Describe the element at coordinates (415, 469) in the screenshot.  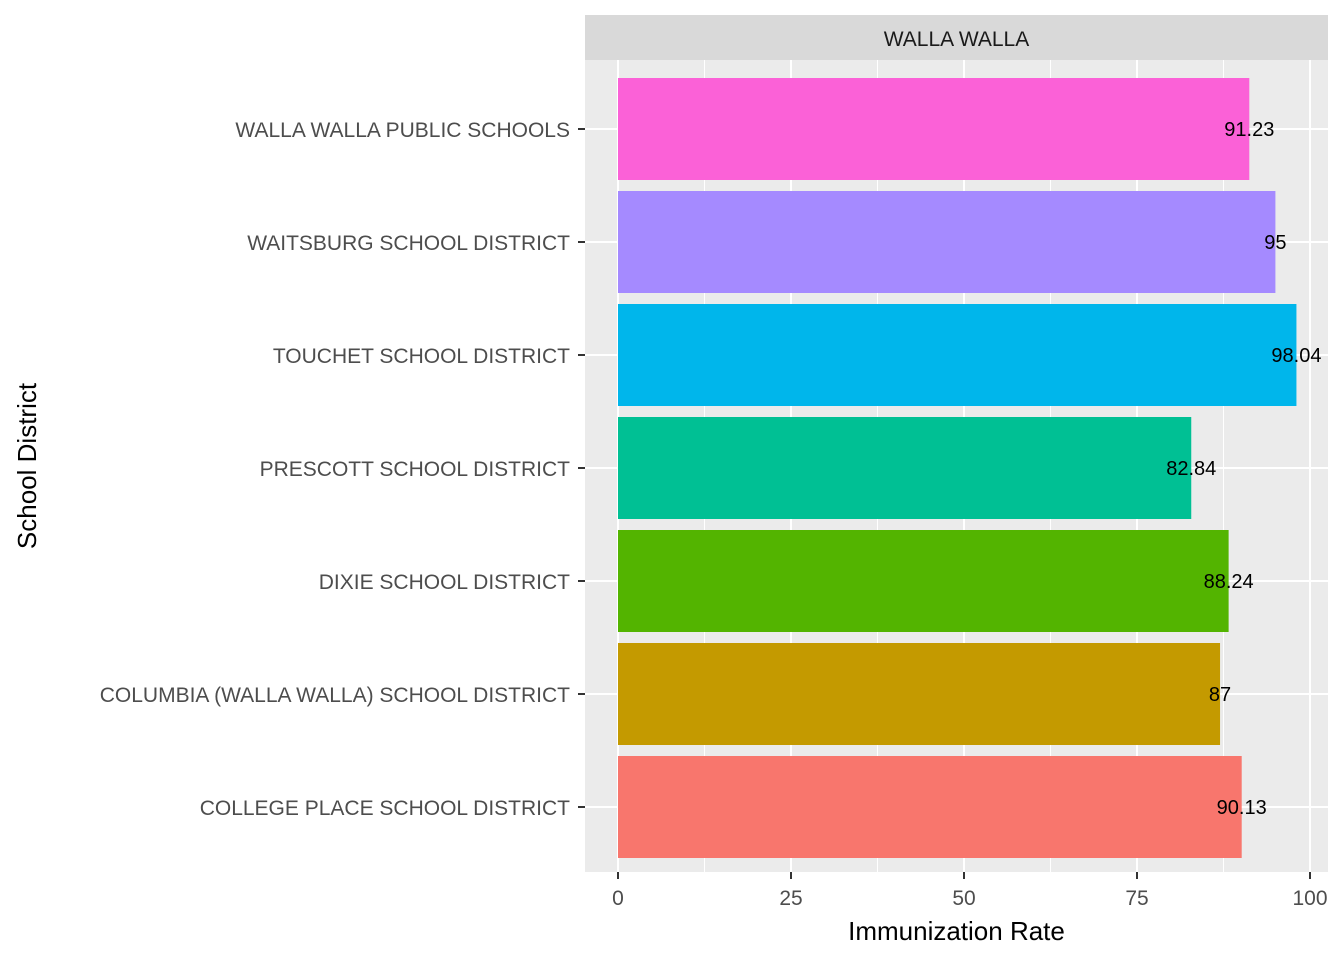
I see `y-tick-label: PRESCOTT SCHOOL DISTRICT` at that location.